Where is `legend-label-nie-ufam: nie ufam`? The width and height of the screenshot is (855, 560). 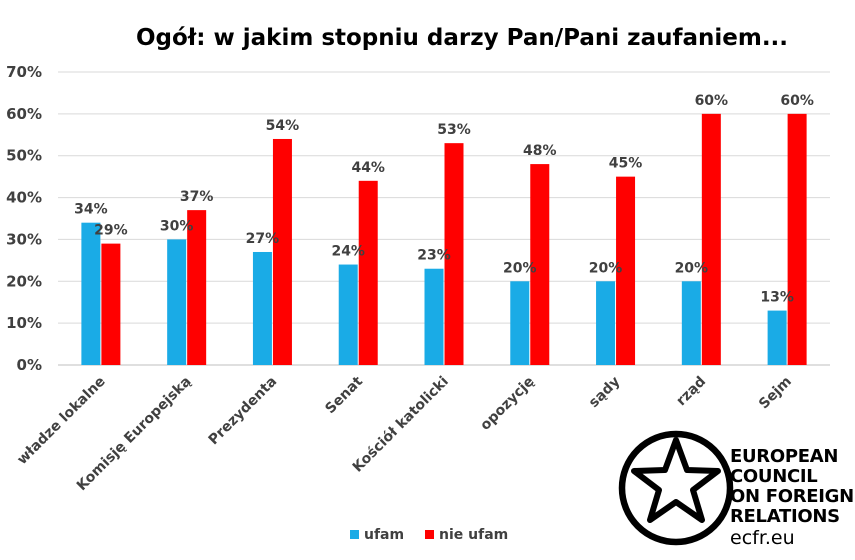 legend-label-nie-ufam: nie ufam is located at coordinates (473, 535).